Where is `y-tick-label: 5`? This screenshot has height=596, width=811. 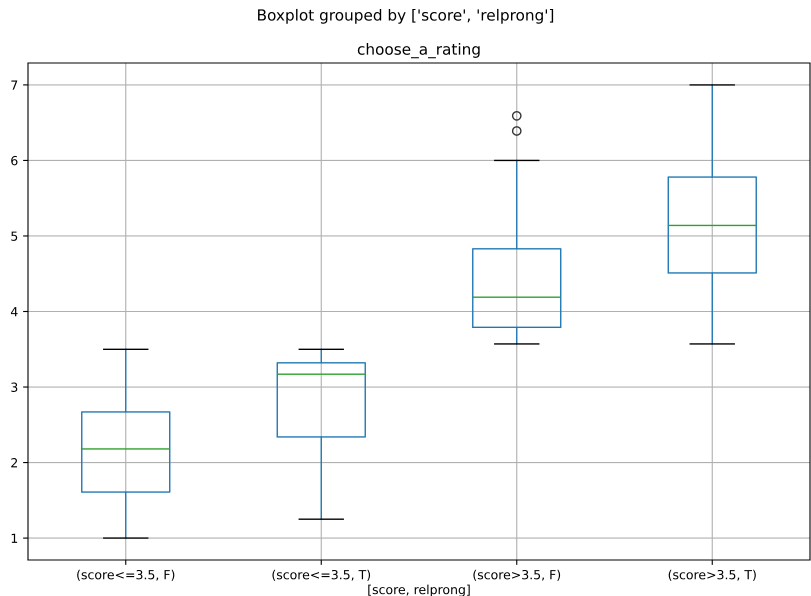 y-tick-label: 5 is located at coordinates (14, 236).